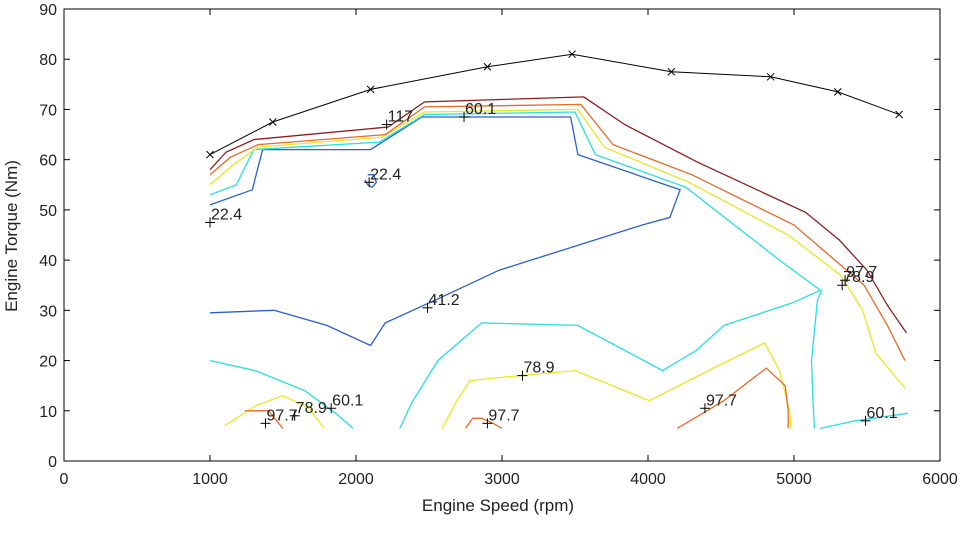 The width and height of the screenshot is (980, 536). What do you see at coordinates (794, 479) in the screenshot?
I see `x-tick-label: 5000` at bounding box center [794, 479].